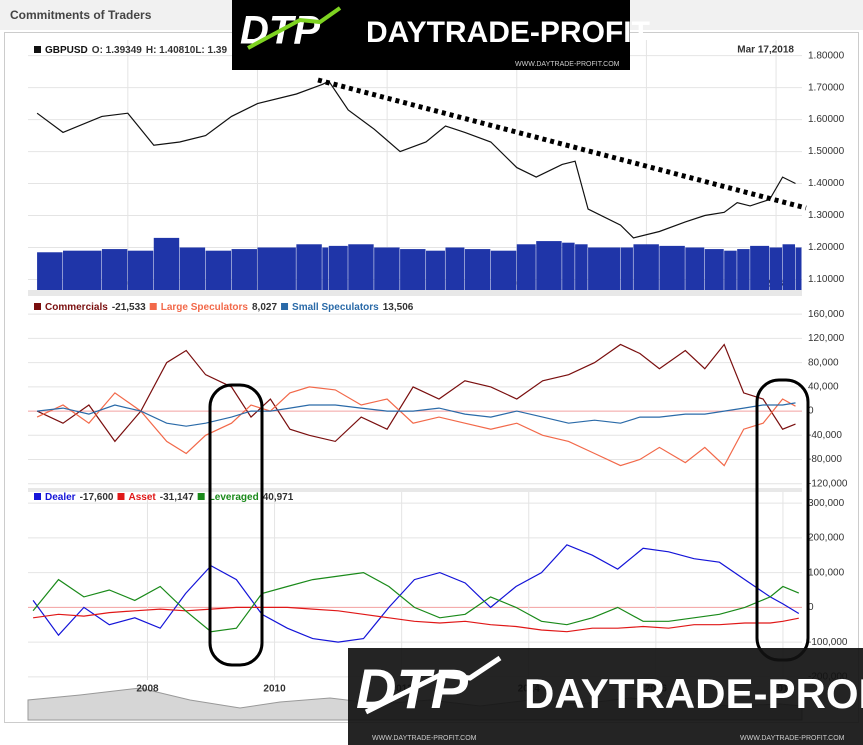  What do you see at coordinates (826, 538) in the screenshot?
I see `y-tick-label: 200,000` at bounding box center [826, 538].